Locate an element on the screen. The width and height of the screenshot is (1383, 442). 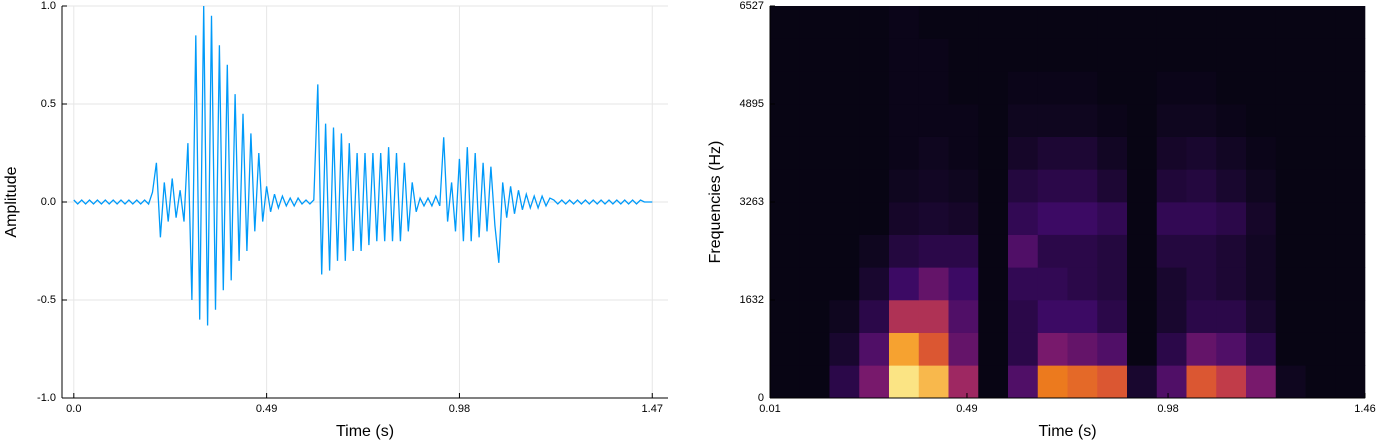
y-tick-label: -0.5 is located at coordinates (46, 300).